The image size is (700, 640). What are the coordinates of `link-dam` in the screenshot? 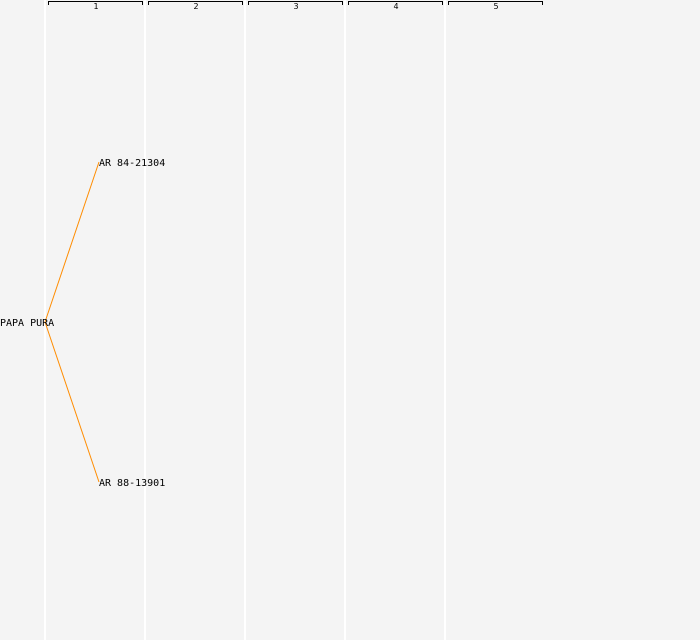 It's located at (72, 402).